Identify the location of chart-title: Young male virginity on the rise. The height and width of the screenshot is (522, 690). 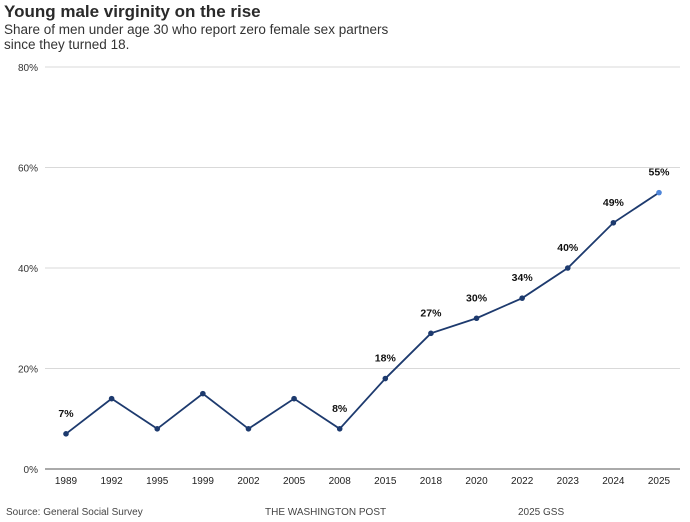
(132, 11).